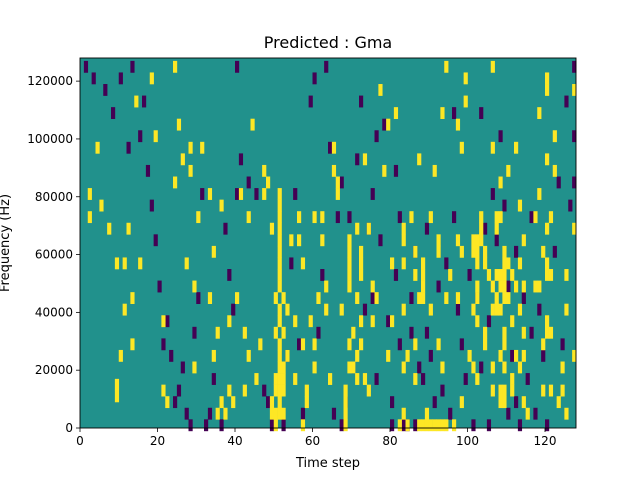 Image resolution: width=640 pixels, height=480 pixels. What do you see at coordinates (54, 312) in the screenshot?
I see `y-tick-label: 40000` at bounding box center [54, 312].